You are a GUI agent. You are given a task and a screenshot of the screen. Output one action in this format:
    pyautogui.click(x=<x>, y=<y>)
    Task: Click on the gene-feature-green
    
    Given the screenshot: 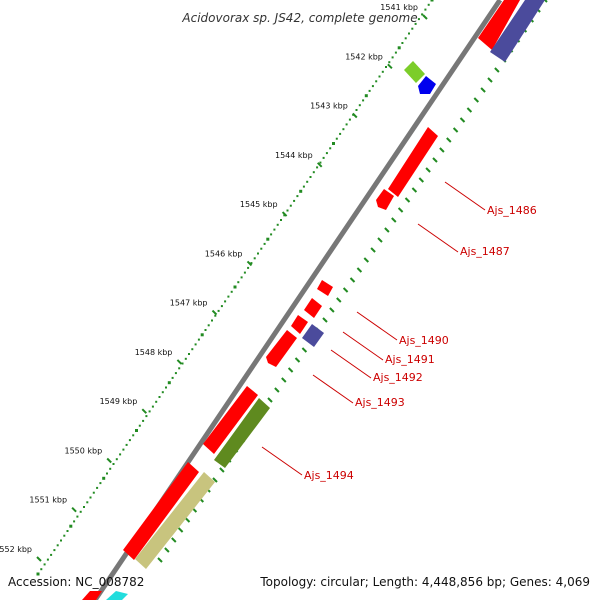 What is the action you would take?
    pyautogui.click(x=414, y=72)
    